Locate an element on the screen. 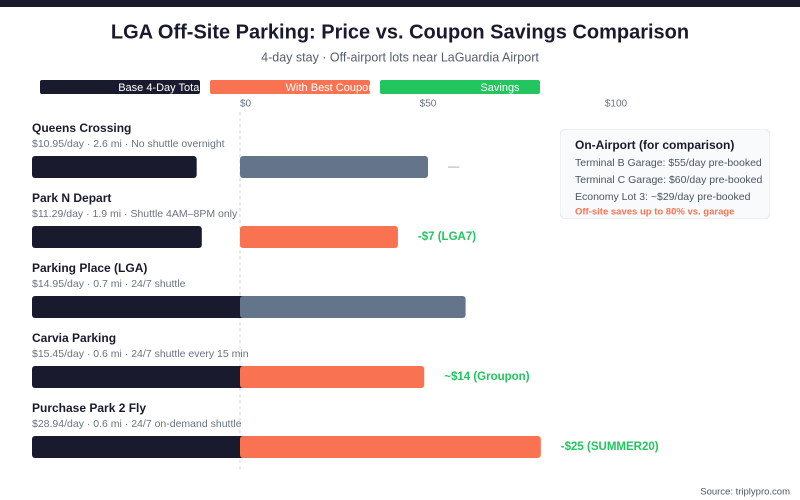  savings-label: -$7 (LGA7) is located at coordinates (447, 237).